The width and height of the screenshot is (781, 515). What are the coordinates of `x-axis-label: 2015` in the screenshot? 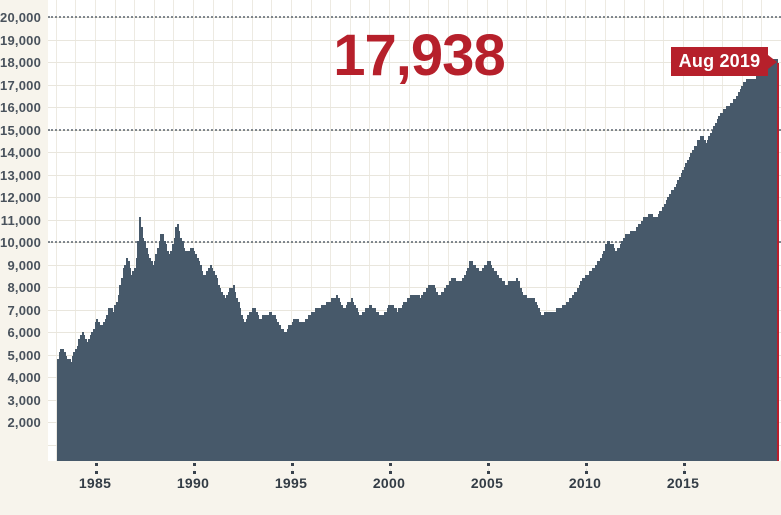 It's located at (683, 483).